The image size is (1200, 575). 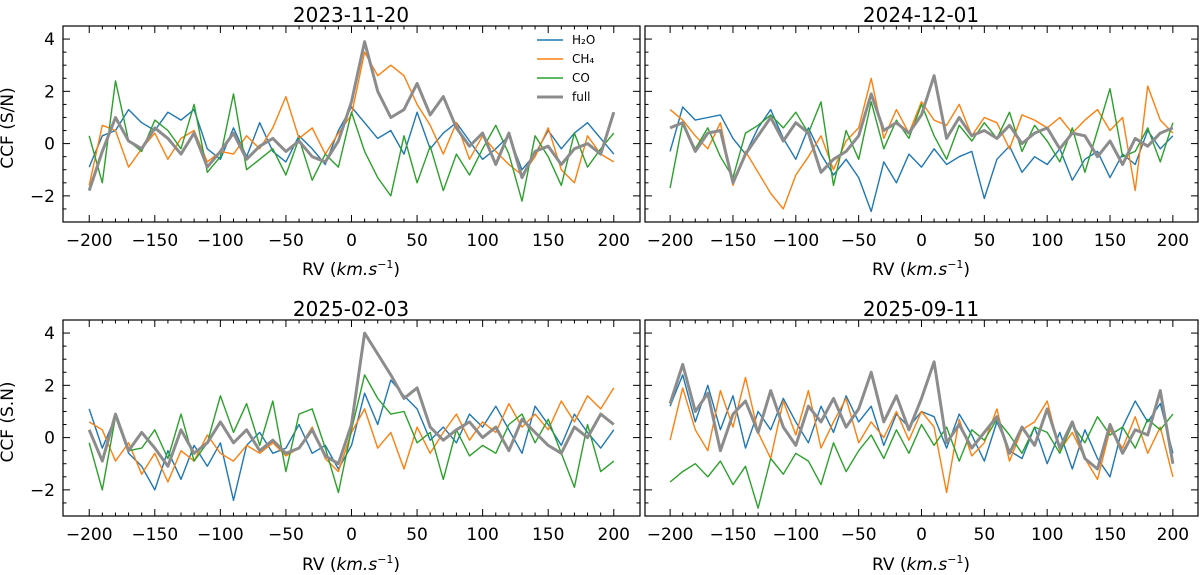 What do you see at coordinates (921, 15) in the screenshot?
I see `panel-title: 2024-12-01` at bounding box center [921, 15].